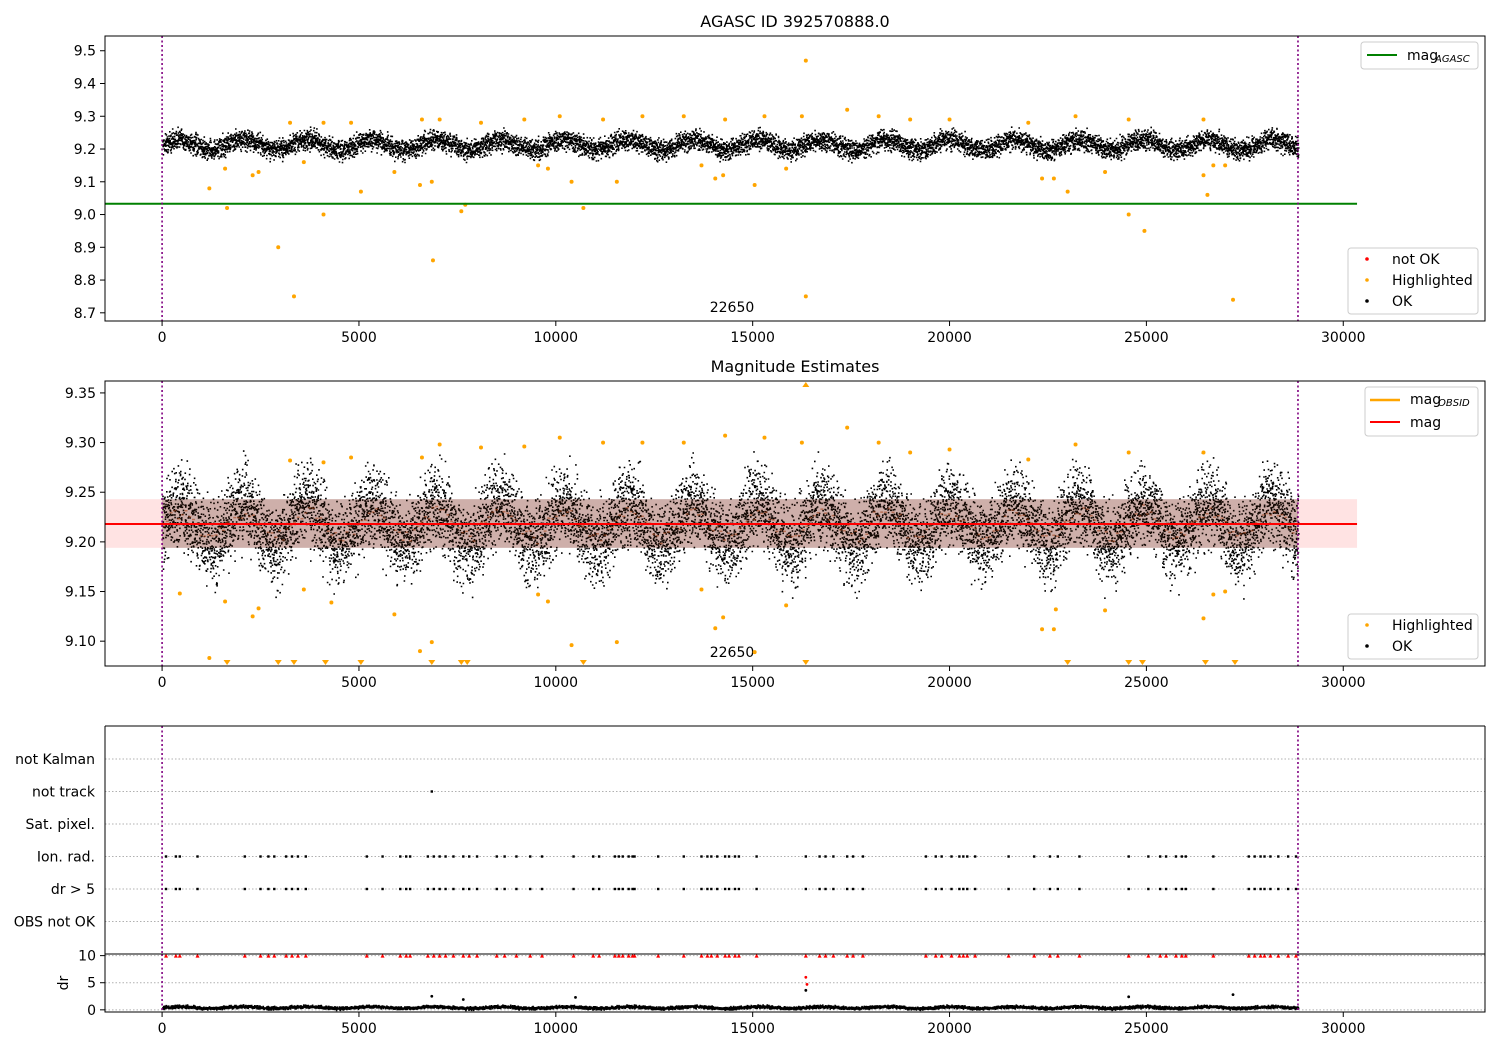  Describe the element at coordinates (795, 366) in the screenshot. I see `panel-title: Magnitude Estimates` at that location.